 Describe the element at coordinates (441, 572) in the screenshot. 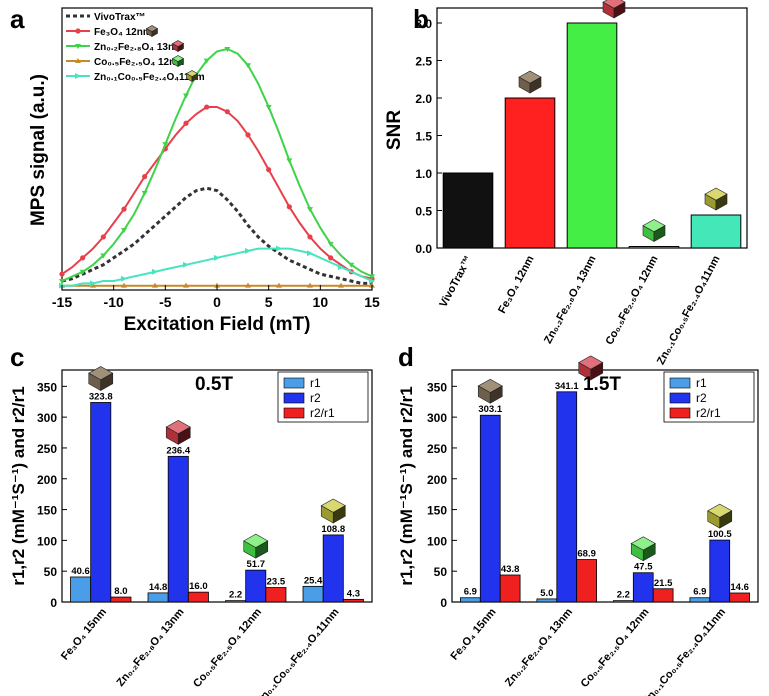

I see `y-tick-label: 50` at that location.